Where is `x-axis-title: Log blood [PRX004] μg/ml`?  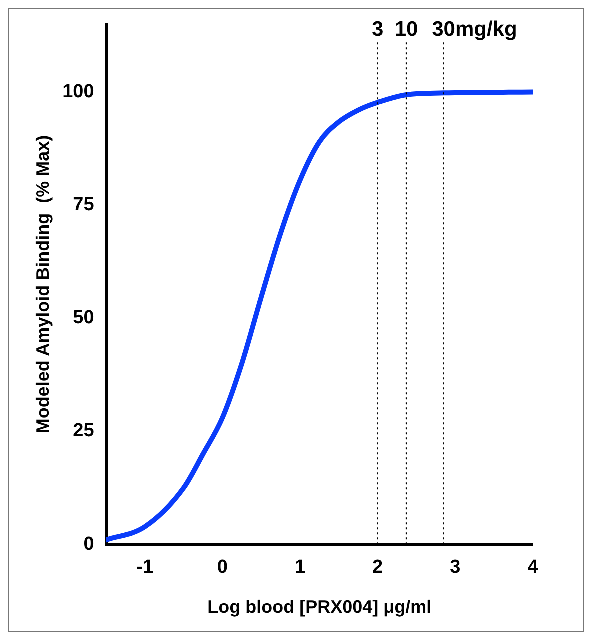 x-axis-title: Log blood [PRX004] μg/ml is located at coordinates (320, 607).